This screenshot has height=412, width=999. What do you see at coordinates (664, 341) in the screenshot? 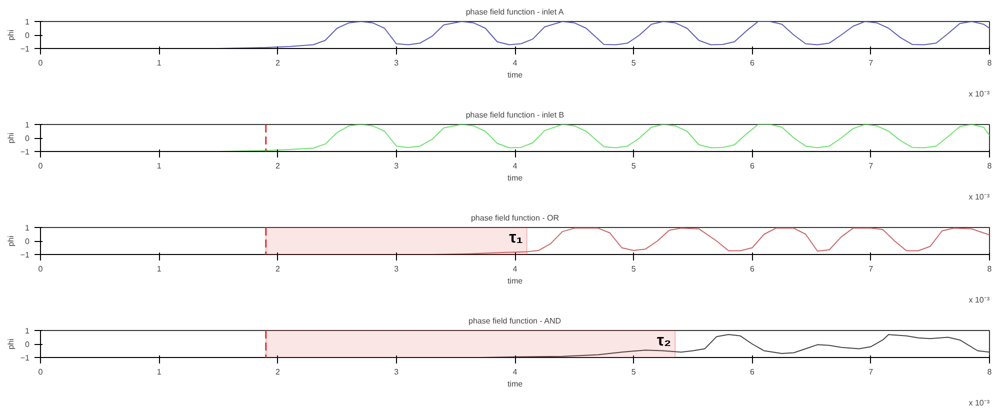
I see `band-label: τ₂` at bounding box center [664, 341].